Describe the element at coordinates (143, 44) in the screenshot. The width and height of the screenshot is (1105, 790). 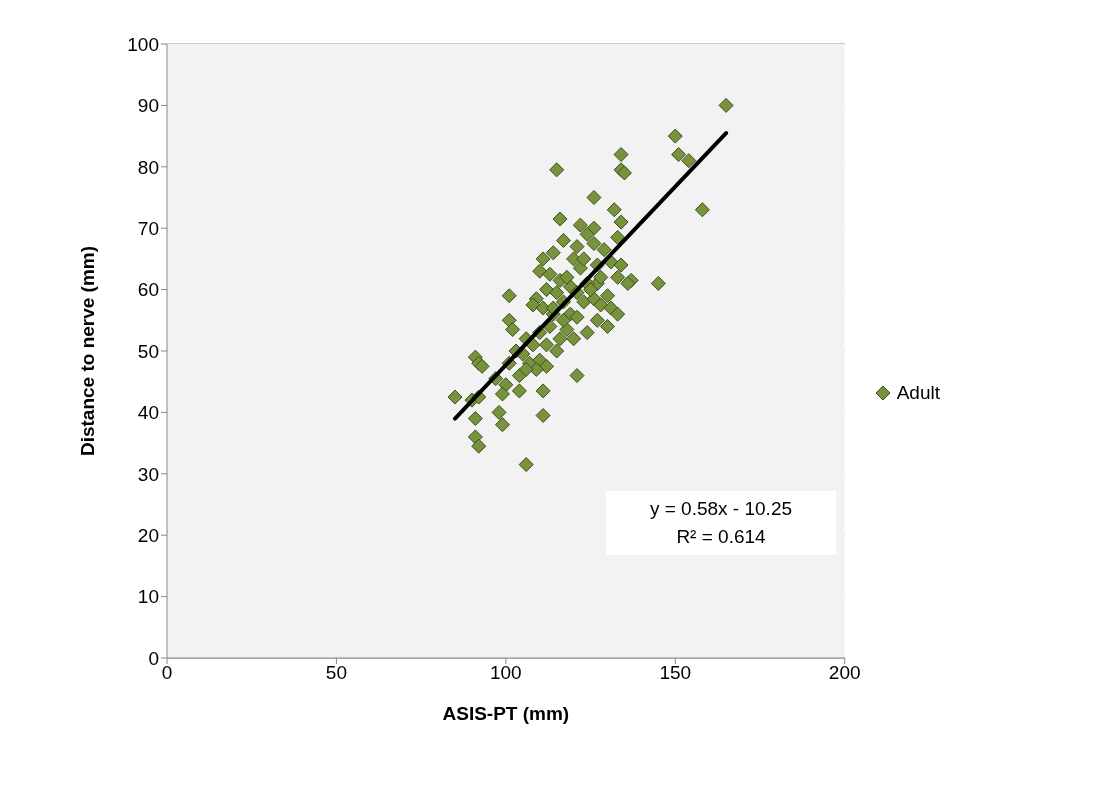
I see `y-tick-label: 100` at that location.